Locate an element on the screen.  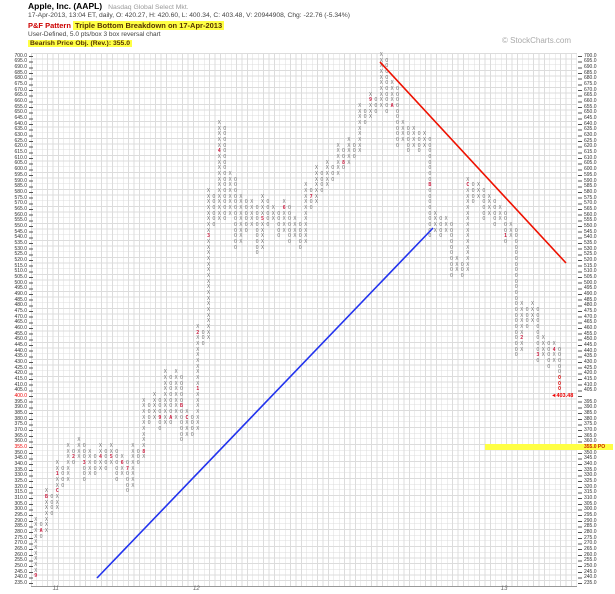
price-label-right: 575.0 is located at coordinates (590, 197).